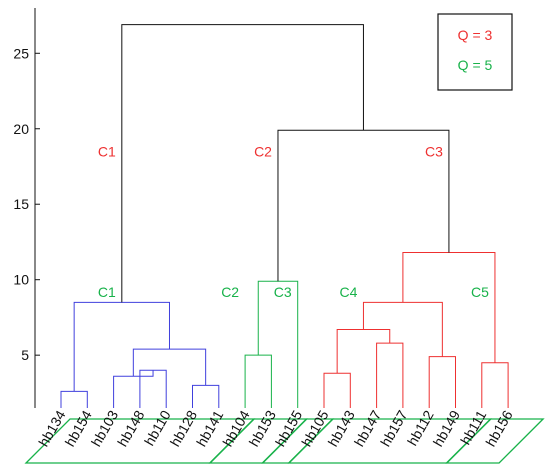 The width and height of the screenshot is (550, 470). What do you see at coordinates (25, 355) in the screenshot?
I see `y-tick-label: 5` at bounding box center [25, 355].